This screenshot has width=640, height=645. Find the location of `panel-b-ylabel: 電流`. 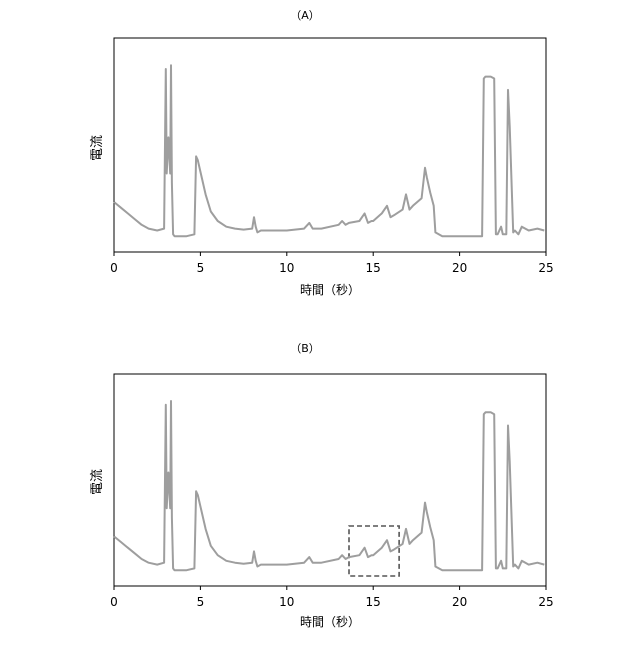

panel-b-ylabel: 電流 is located at coordinates (97, 482).